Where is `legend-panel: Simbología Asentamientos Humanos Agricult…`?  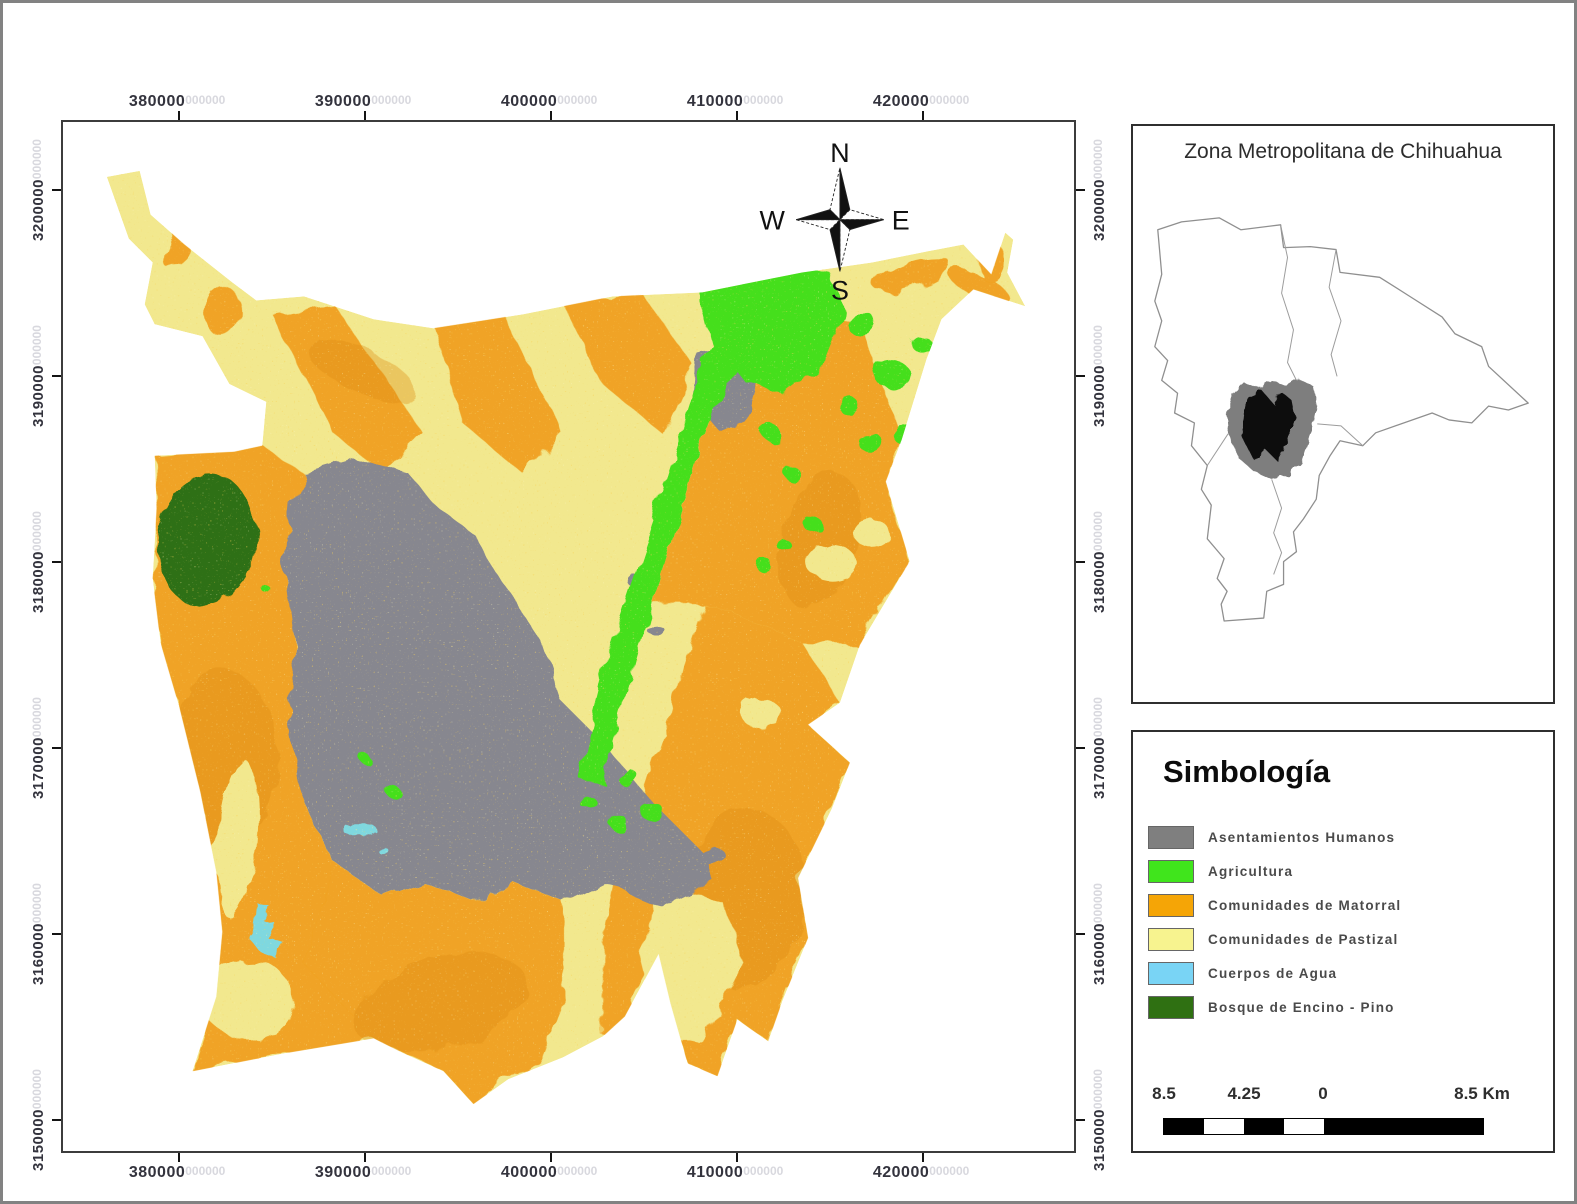 legend-panel: Simbología Asentamientos Humanos Agricult… is located at coordinates (1343, 941).